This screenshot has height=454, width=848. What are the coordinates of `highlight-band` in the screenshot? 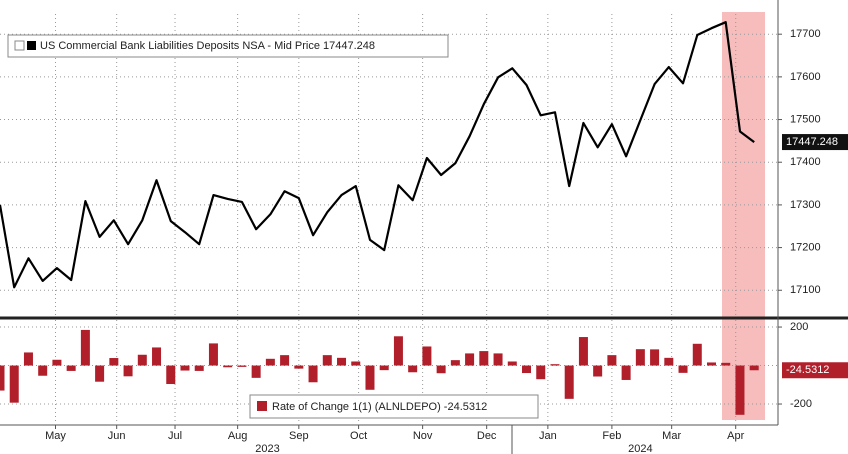 It's located at (743, 216).